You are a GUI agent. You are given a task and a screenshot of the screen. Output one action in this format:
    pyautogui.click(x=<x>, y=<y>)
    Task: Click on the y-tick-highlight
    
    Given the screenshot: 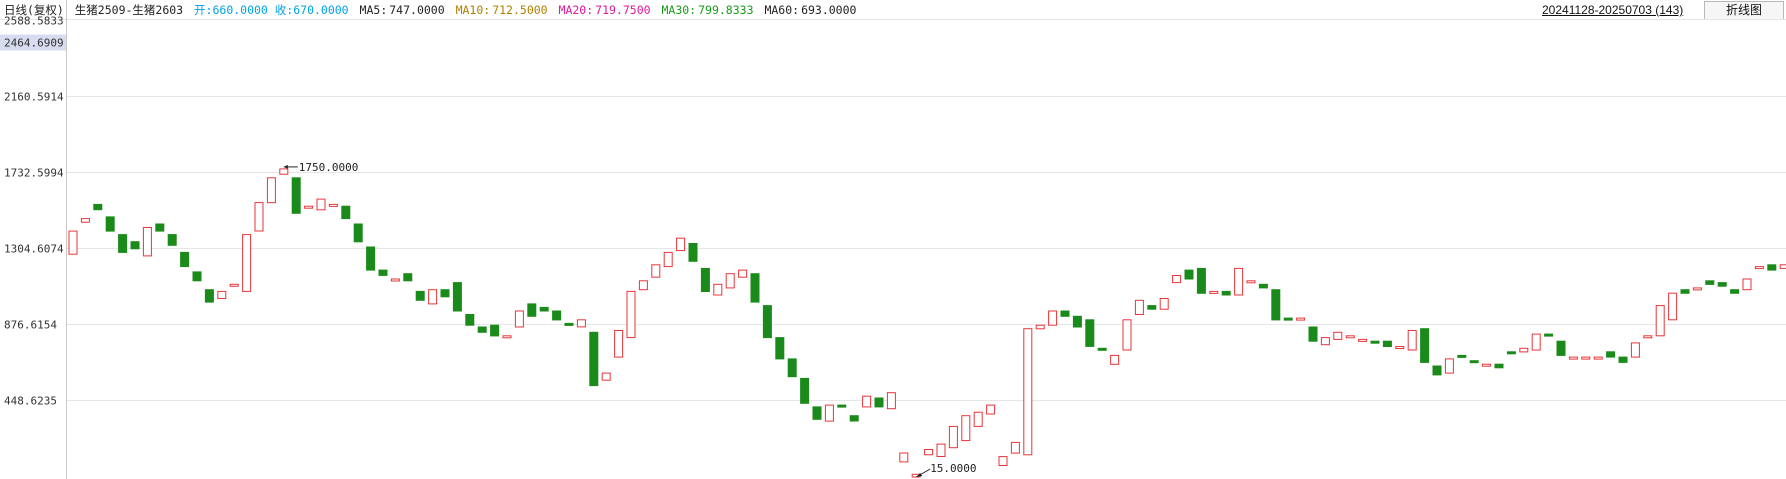 What is the action you would take?
    pyautogui.click(x=33, y=42)
    